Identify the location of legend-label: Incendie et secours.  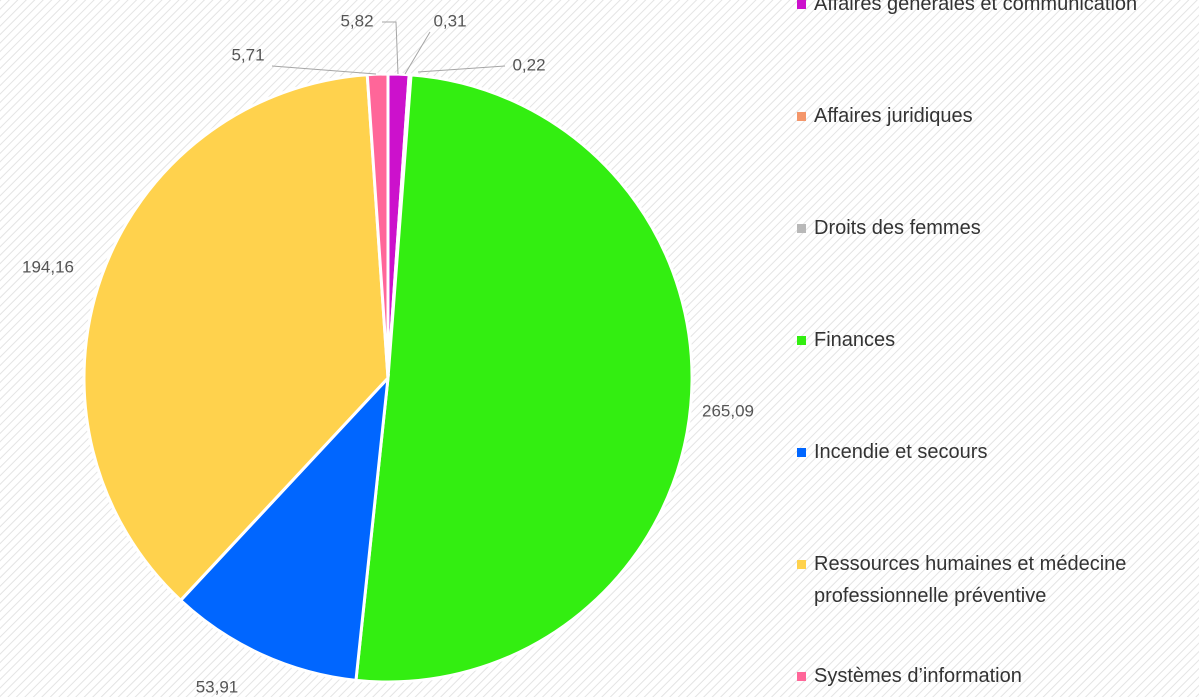
(901, 452).